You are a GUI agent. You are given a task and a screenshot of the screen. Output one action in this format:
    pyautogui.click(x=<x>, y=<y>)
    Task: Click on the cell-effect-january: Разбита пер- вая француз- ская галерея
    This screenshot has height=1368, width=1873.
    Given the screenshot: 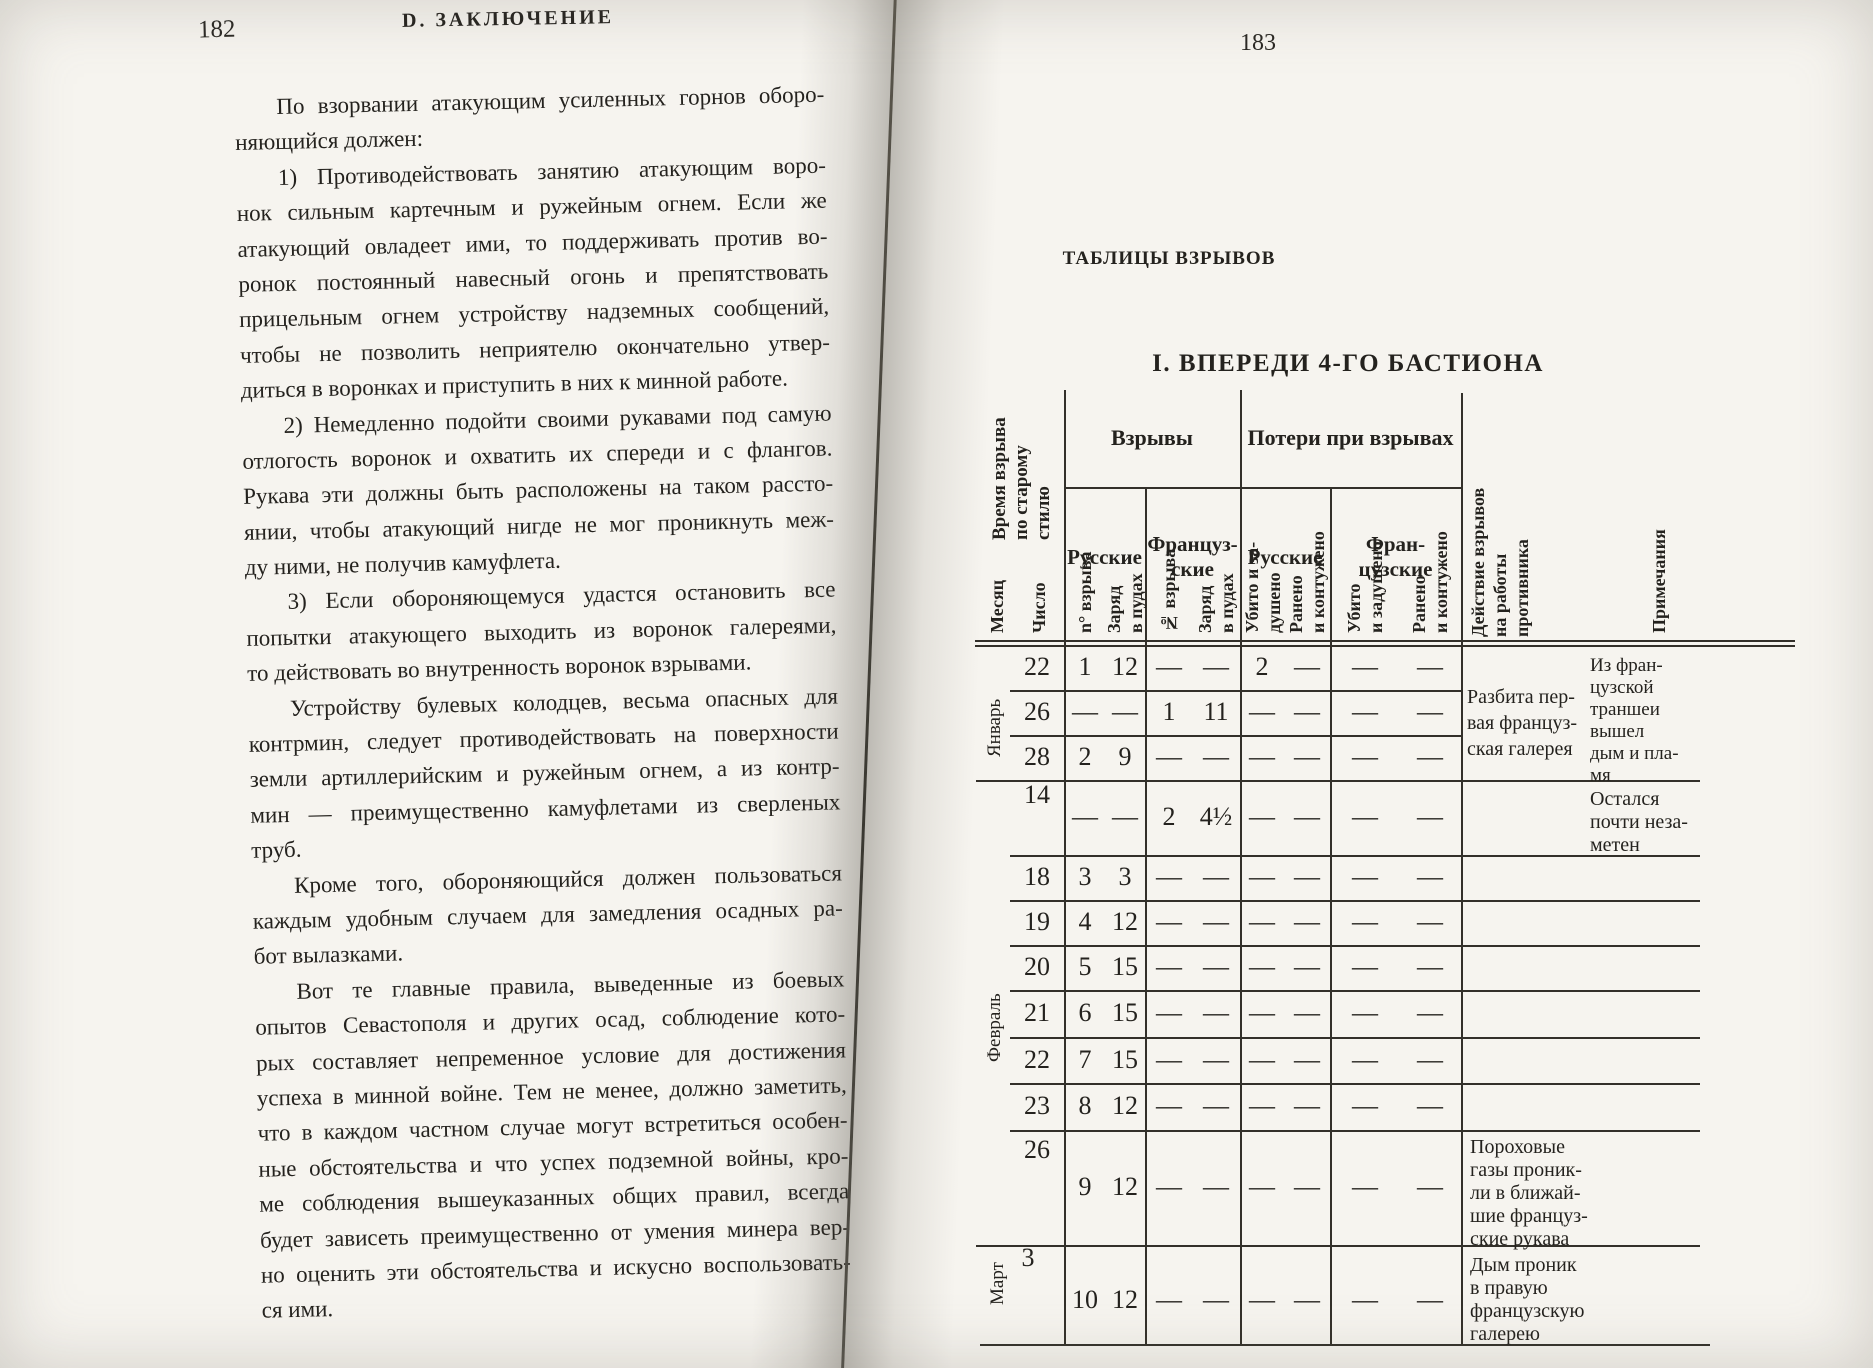 What is the action you would take?
    pyautogui.click(x=1522, y=723)
    